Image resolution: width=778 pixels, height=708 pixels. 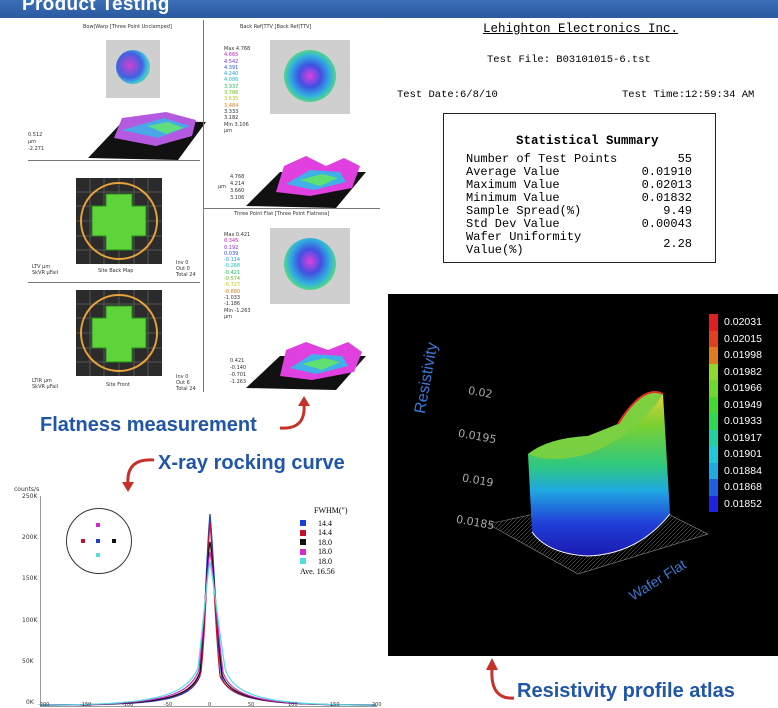 I want to click on back-ref-side: 4.768 4.214 3.660 3.106, so click(x=237, y=187).